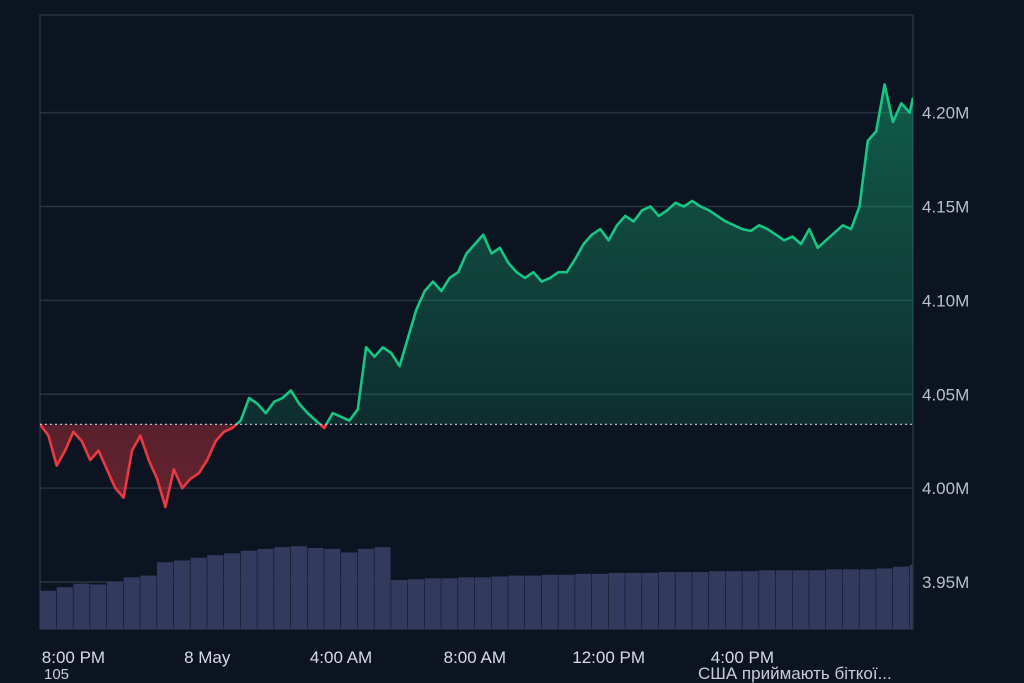 The image size is (1024, 683). I want to click on x-tick-label: 4:00 AM, so click(341, 657).